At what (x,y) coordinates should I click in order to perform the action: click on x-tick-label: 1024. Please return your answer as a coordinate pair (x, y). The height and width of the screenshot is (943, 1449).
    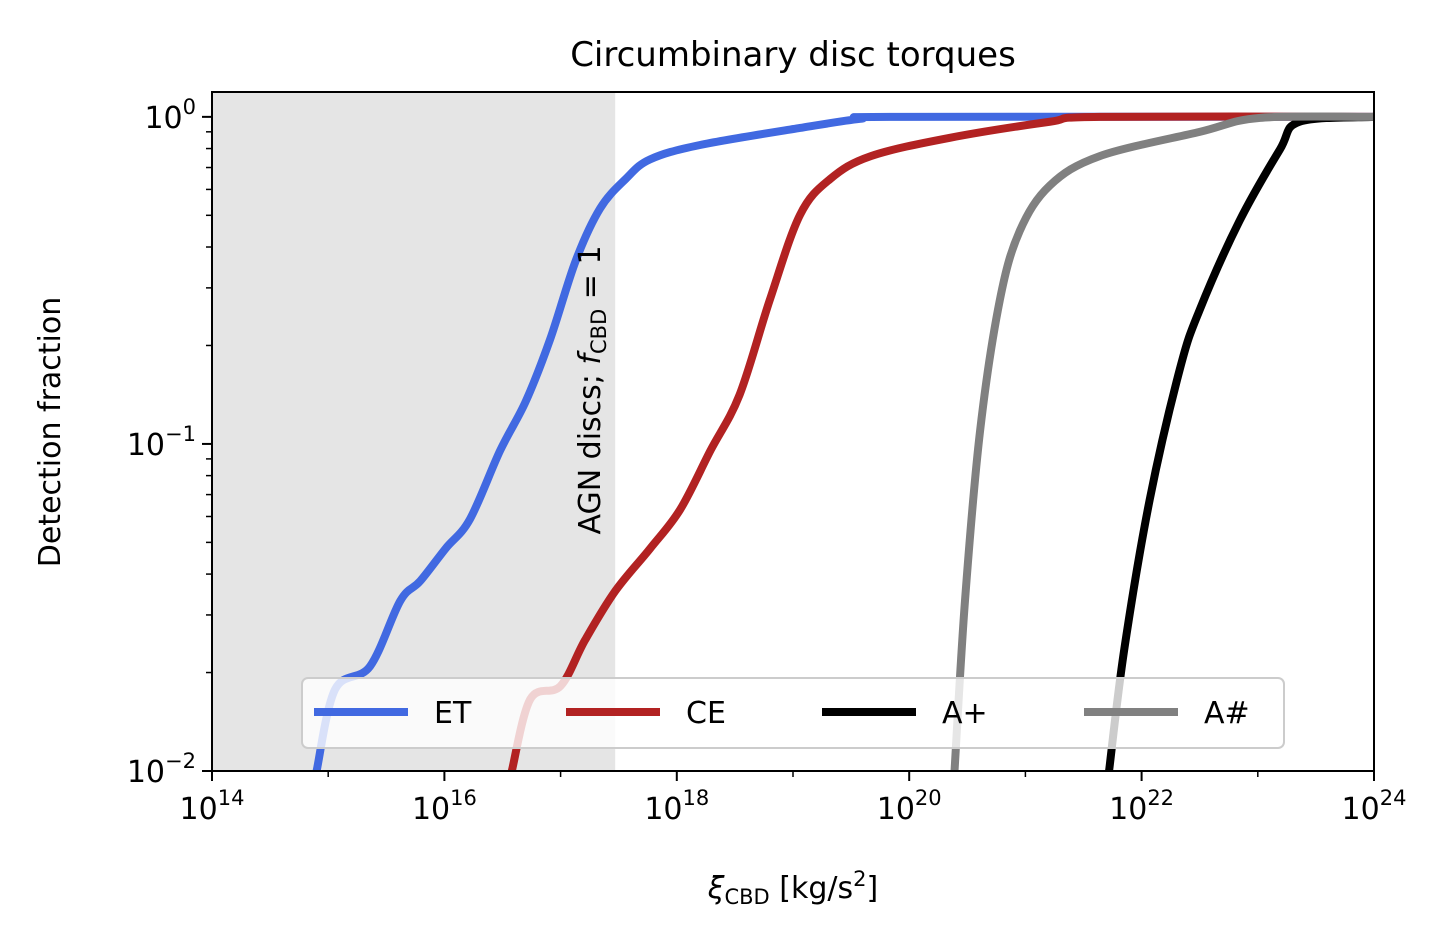
    Looking at the image, I should click on (1374, 806).